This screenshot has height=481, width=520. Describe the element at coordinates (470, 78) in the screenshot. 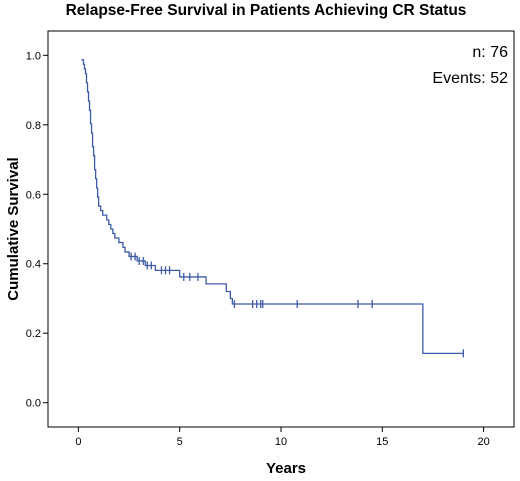

I see `events-annotation: Events: 52` at that location.